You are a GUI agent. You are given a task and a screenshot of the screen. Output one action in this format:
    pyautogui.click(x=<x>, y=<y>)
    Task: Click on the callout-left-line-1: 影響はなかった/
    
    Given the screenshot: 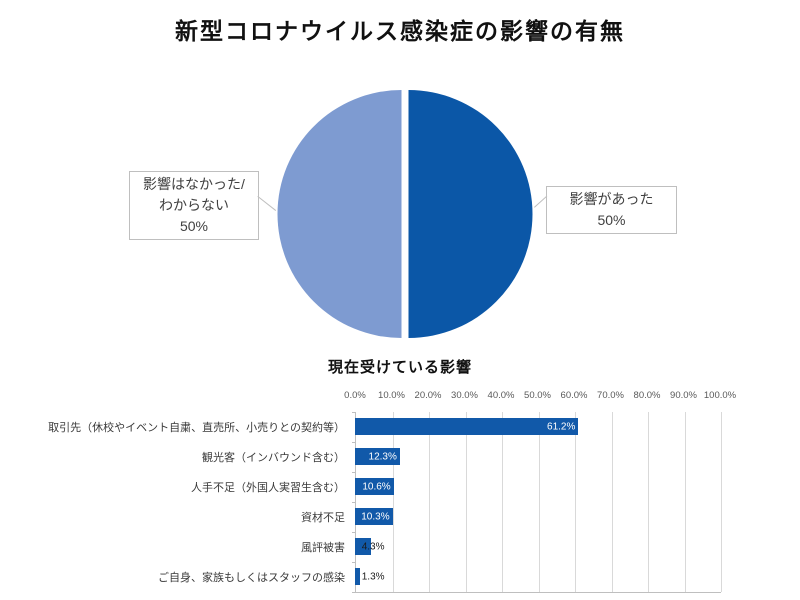 What is the action you would take?
    pyautogui.click(x=194, y=184)
    